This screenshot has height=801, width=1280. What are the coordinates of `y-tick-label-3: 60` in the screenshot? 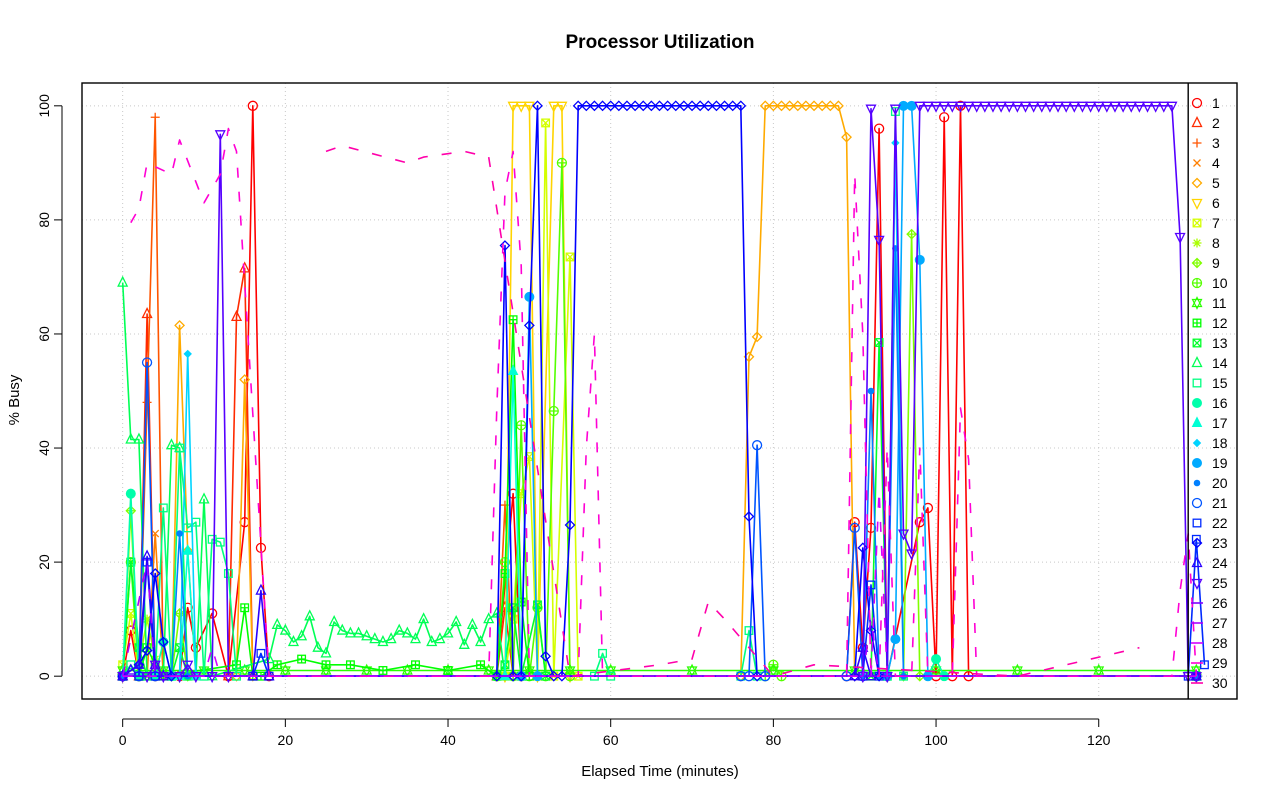 It's located at (44, 334).